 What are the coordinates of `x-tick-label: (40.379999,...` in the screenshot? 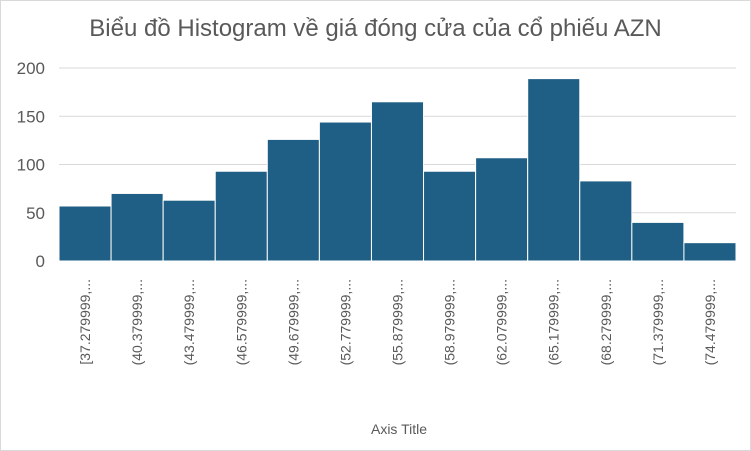 It's located at (137, 322).